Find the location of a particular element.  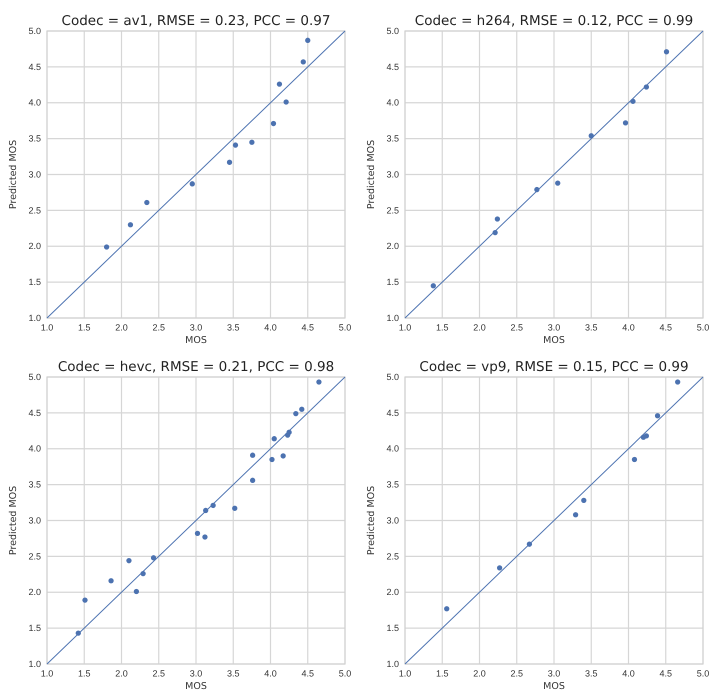

chart-title: Codec = hevc, RMSE = 0.21, PCC = 0.98 is located at coordinates (196, 367).